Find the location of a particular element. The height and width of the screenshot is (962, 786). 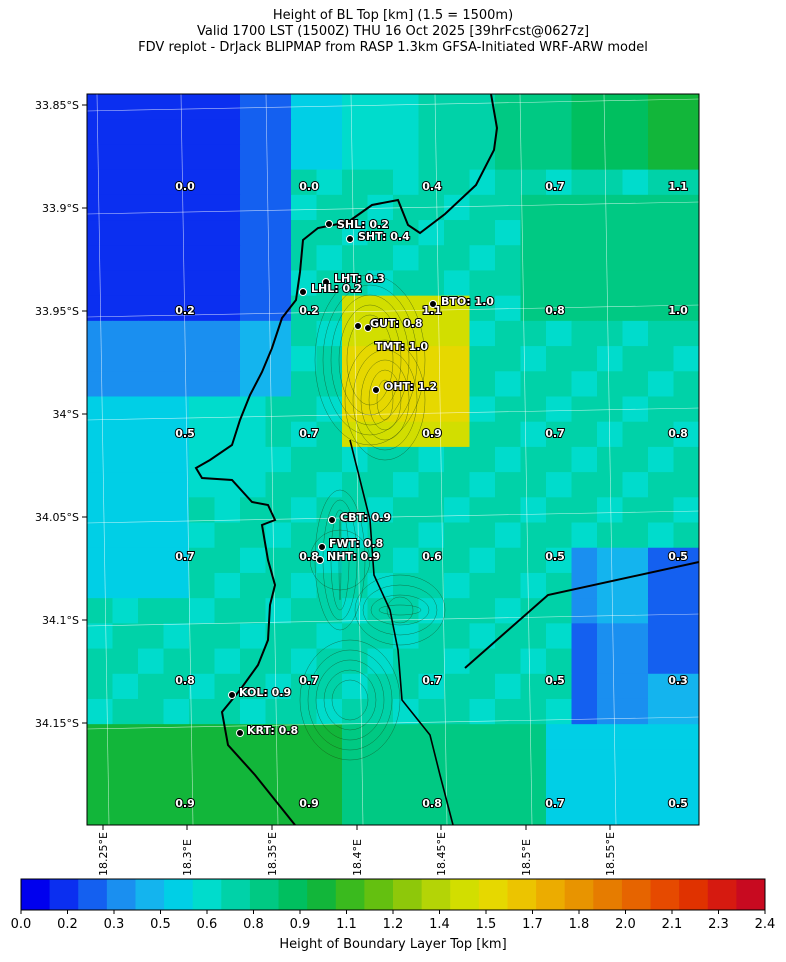

site-label: SHL: 0.2 is located at coordinates (363, 224).